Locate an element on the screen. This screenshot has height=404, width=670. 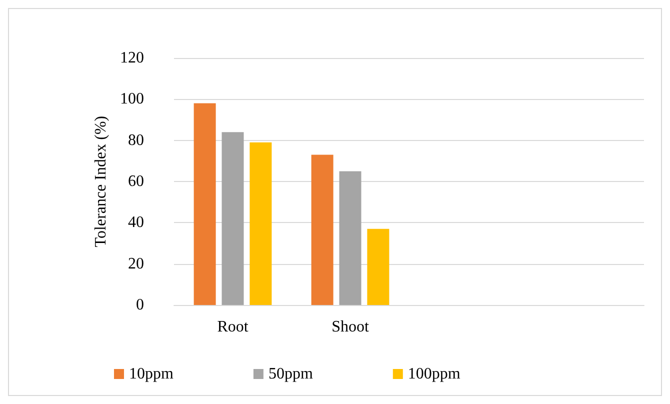
legend-label: 10ppm is located at coordinates (151, 374).